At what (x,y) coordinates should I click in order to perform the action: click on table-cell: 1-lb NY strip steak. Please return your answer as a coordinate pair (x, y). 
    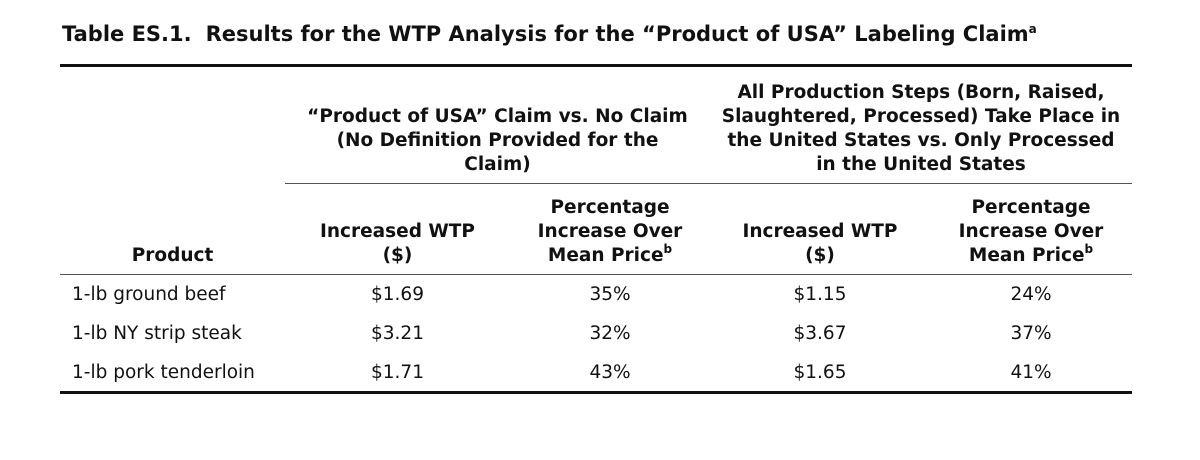
    Looking at the image, I should click on (172, 333).